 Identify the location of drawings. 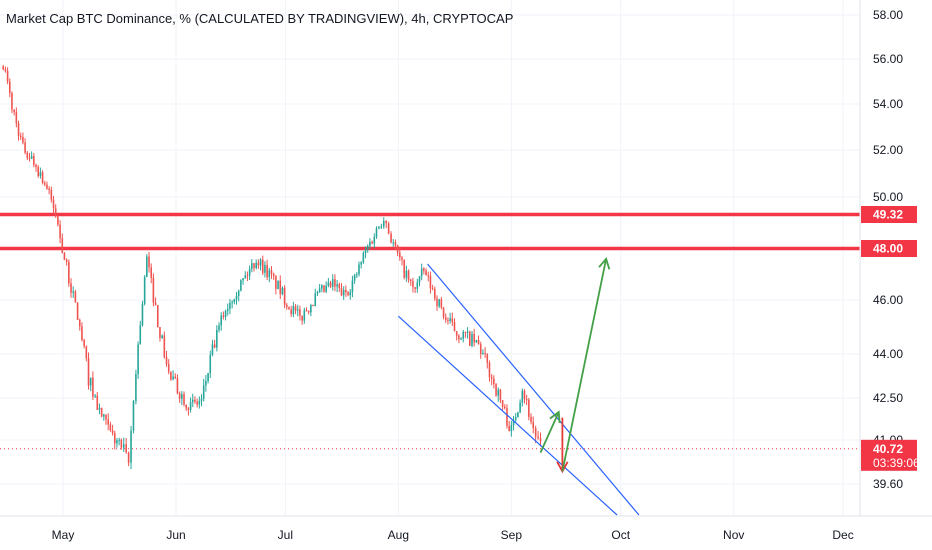
(518, 386).